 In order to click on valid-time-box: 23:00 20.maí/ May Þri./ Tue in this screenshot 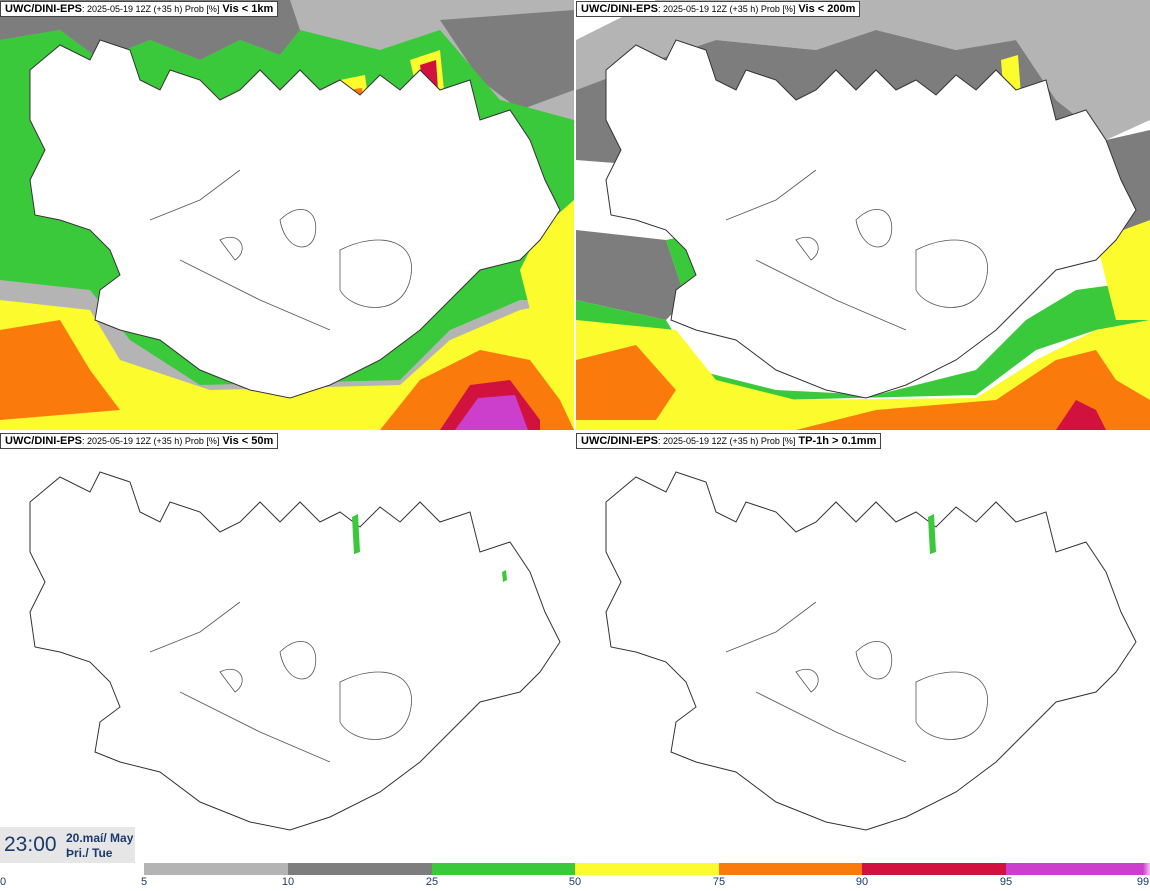, I will do `click(67, 845)`.